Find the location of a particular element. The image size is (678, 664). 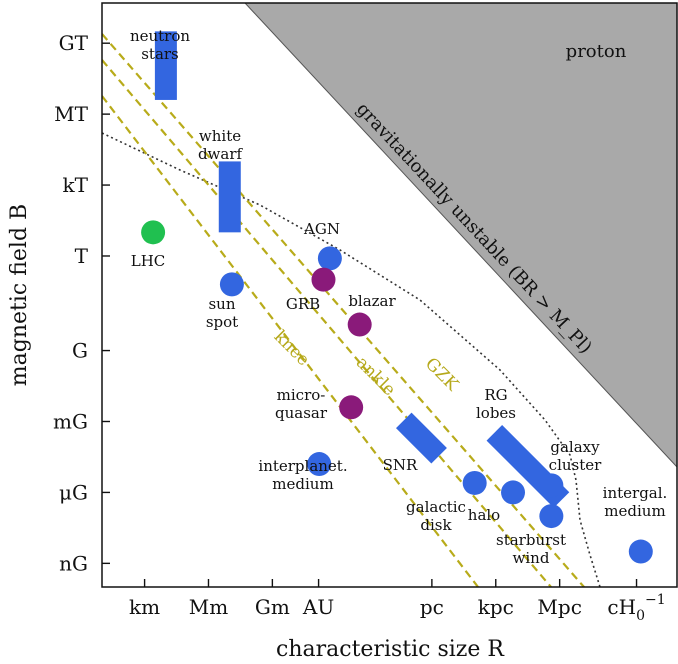

source-point-sun-spot is located at coordinates (231, 284).